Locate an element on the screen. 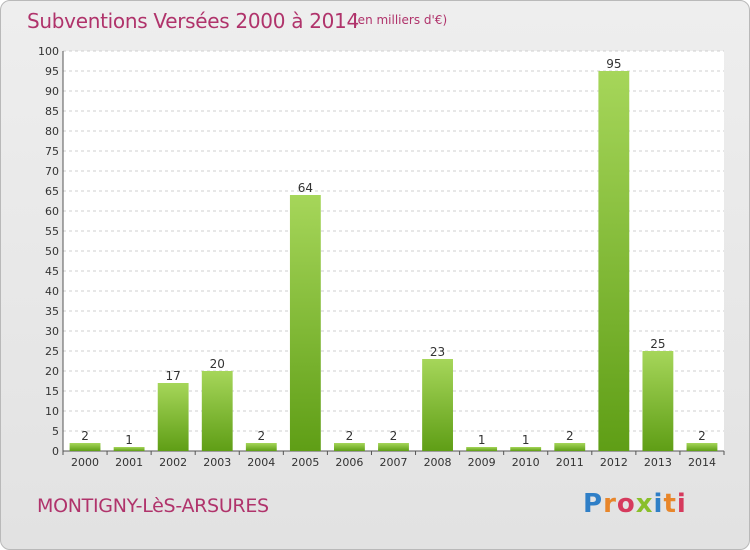 This screenshot has height=550, width=750. y-tick-label: 65 is located at coordinates (52, 191).